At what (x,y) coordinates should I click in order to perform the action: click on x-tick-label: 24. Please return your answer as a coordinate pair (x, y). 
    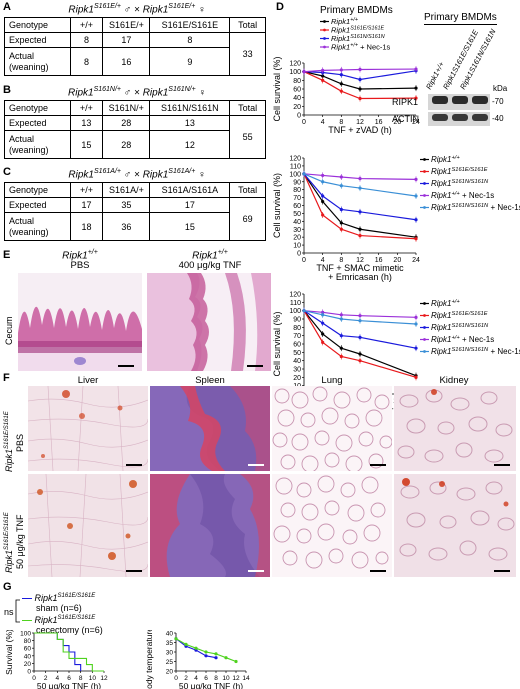
    Looking at the image, I should click on (416, 122).